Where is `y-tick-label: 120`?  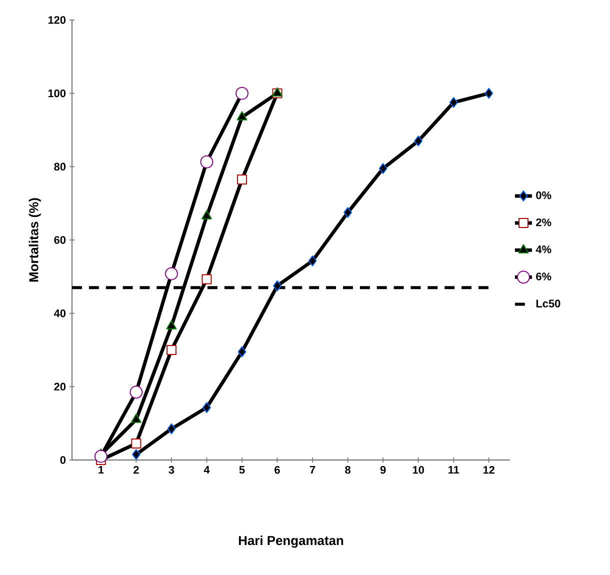 y-tick-label: 120 is located at coordinates (57, 20).